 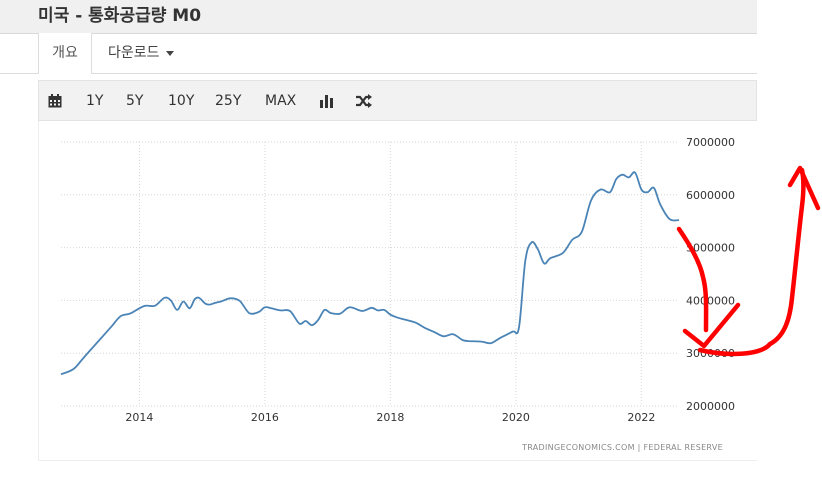 What do you see at coordinates (710, 248) in the screenshot?
I see `y-tick-label: 5000000` at bounding box center [710, 248].